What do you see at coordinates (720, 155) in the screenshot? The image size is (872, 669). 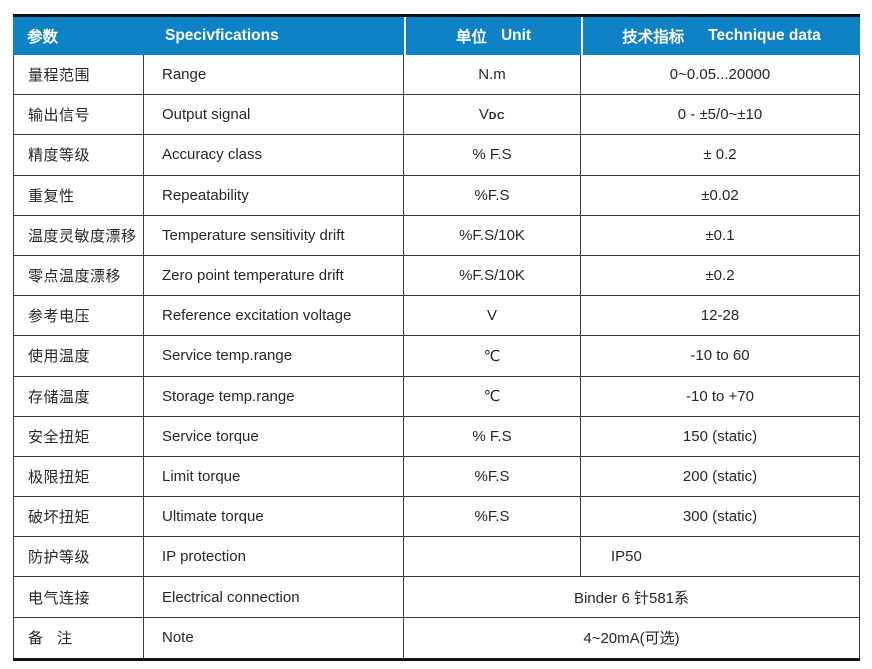 I see `value-cell: ± 0.2` at bounding box center [720, 155].